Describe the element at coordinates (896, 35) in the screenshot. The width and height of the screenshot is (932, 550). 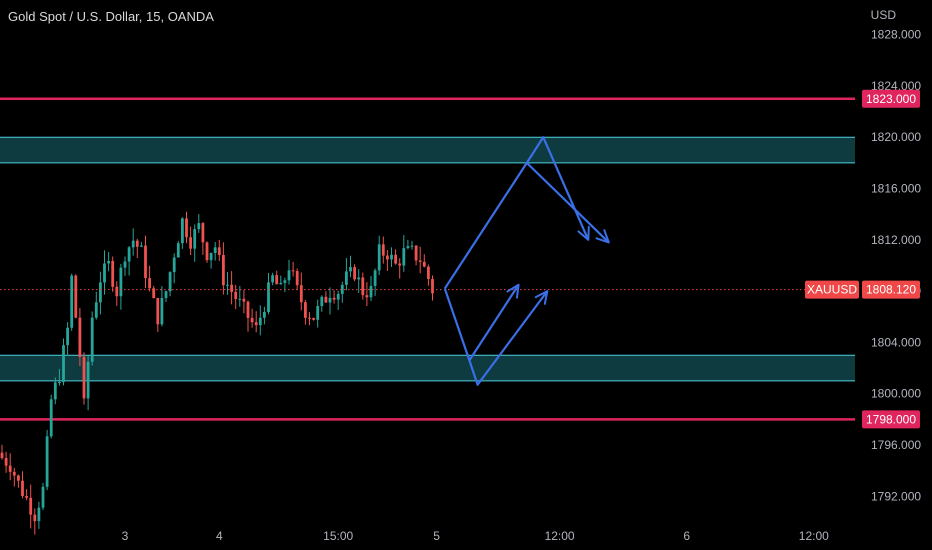
I see `y-tick-label: 1828.000` at that location.